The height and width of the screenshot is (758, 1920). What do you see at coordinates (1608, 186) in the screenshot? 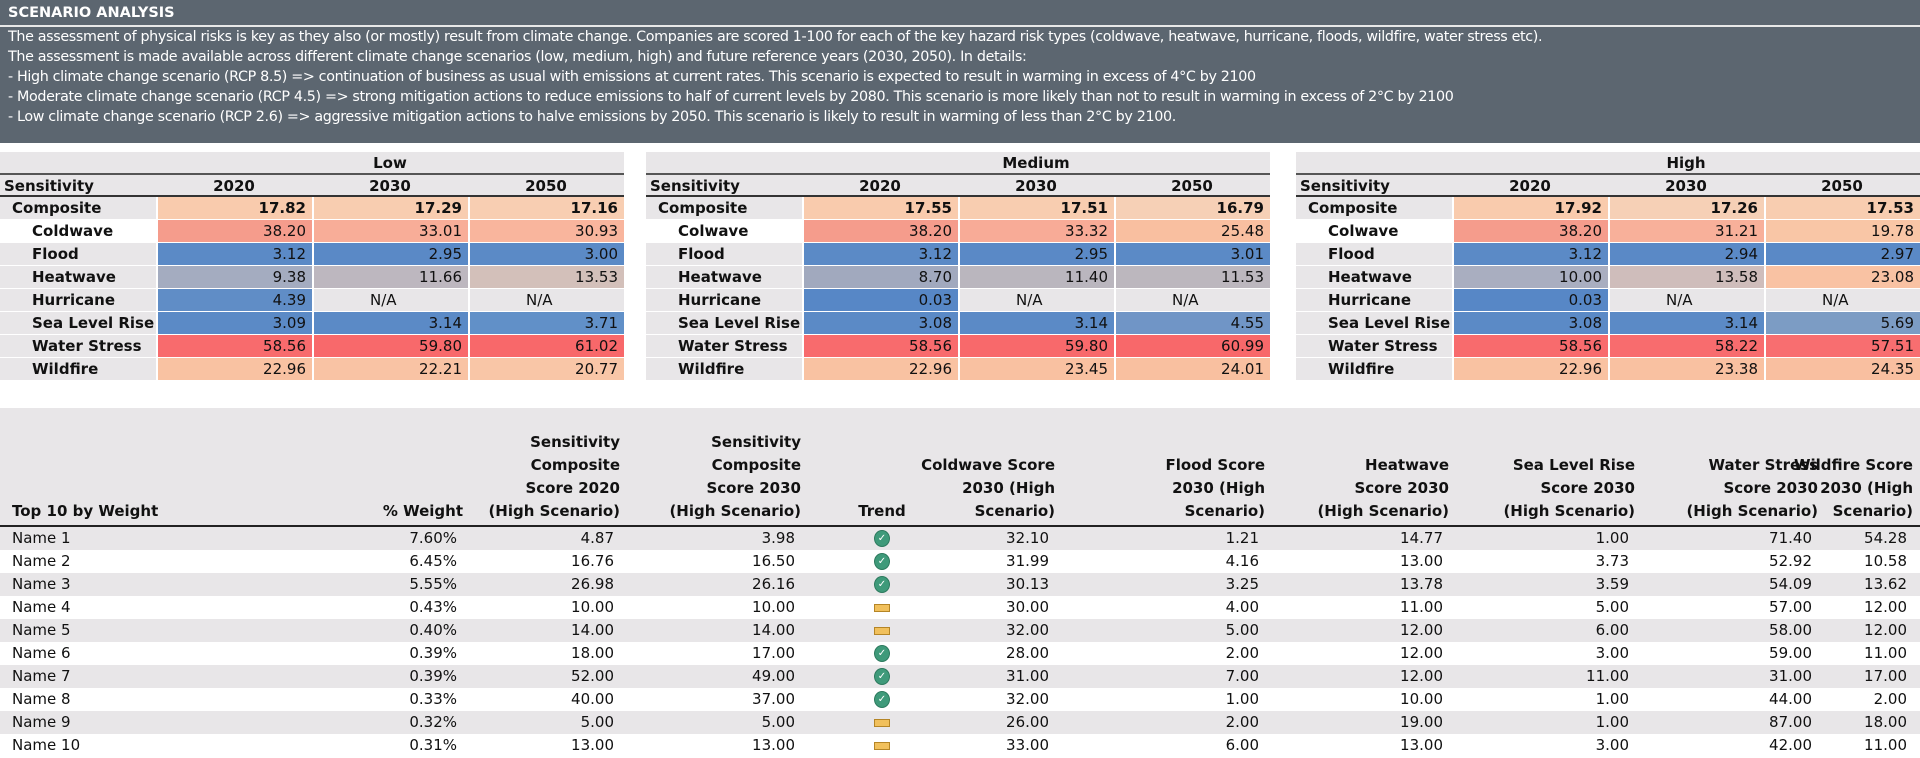
I see `year-header-row: Sensitivity 2020 2030 2050` at bounding box center [1608, 186].